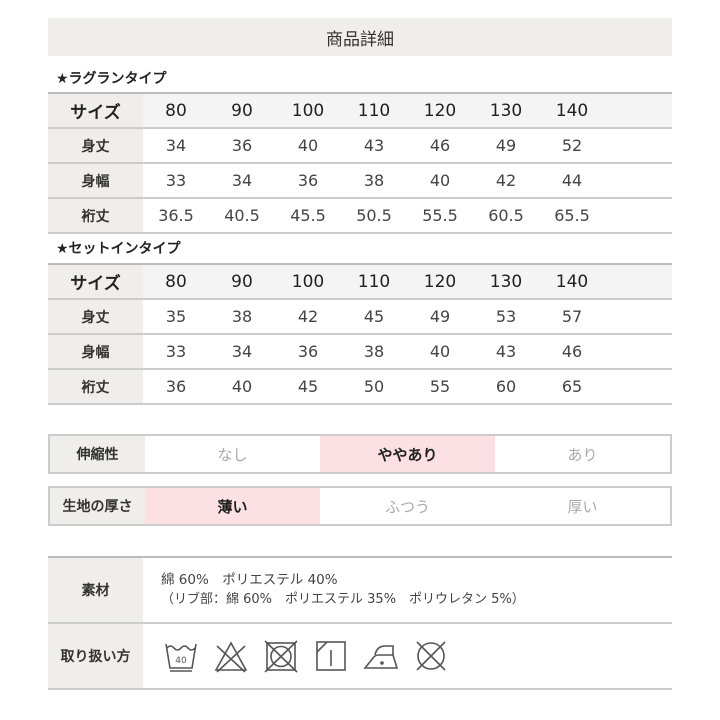  I want to click on table-row: 身幅 33 34 36 38 40 42 44, so click(360, 181).